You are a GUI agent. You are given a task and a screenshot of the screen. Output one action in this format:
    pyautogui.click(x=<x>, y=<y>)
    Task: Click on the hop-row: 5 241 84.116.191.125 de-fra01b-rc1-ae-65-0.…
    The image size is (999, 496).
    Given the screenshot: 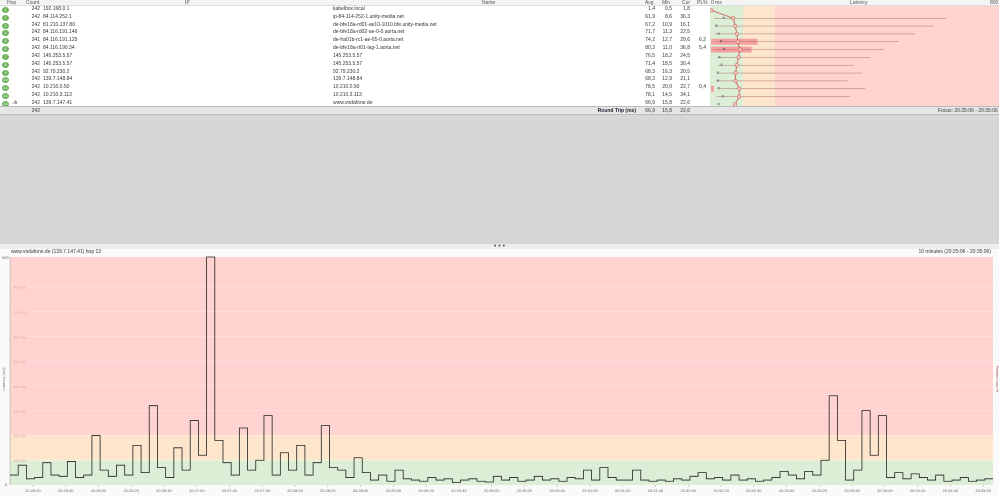 What is the action you would take?
    pyautogui.click(x=355, y=41)
    